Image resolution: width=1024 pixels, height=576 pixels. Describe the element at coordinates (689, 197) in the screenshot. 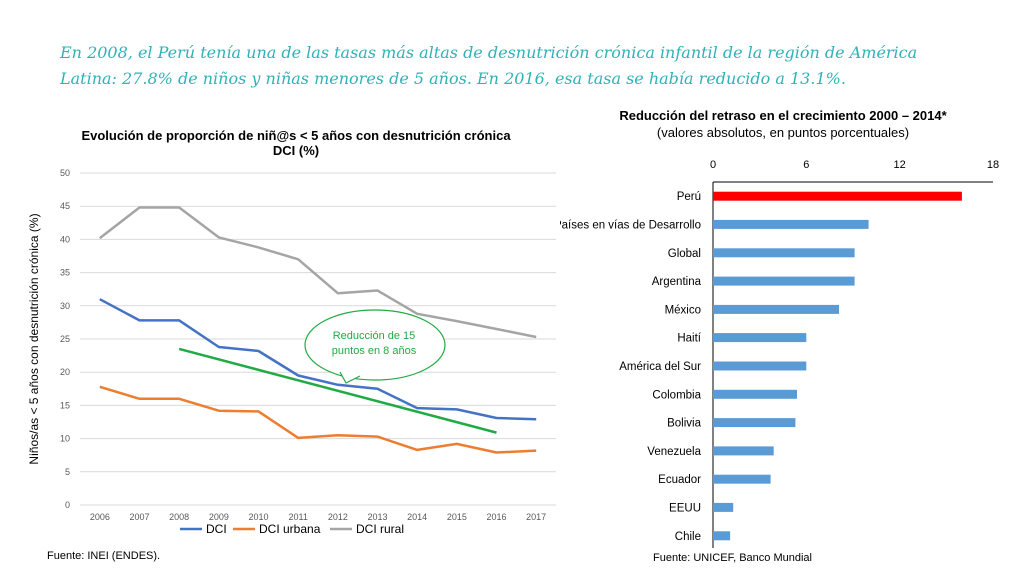

I see `bar-category-label: Perú` at that location.